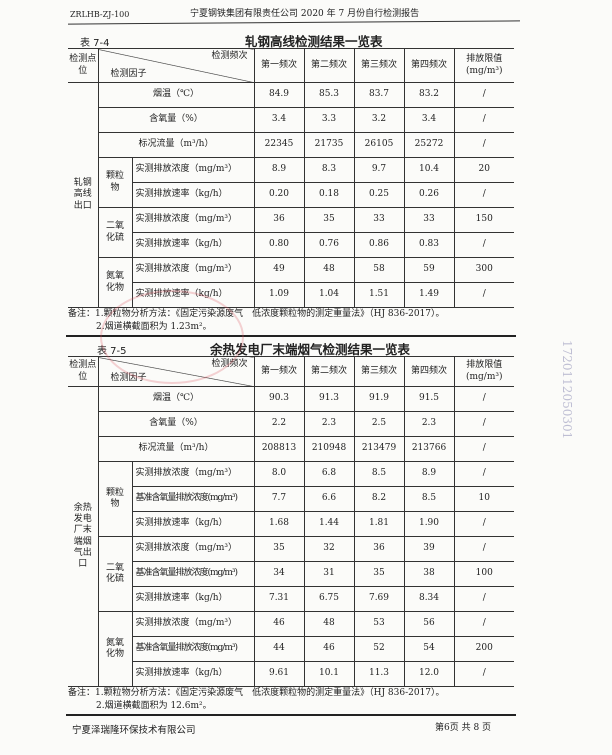 This screenshot has height=755, width=612. What do you see at coordinates (483, 499) in the screenshot?
I see `limit-cell: 10` at bounding box center [483, 499].